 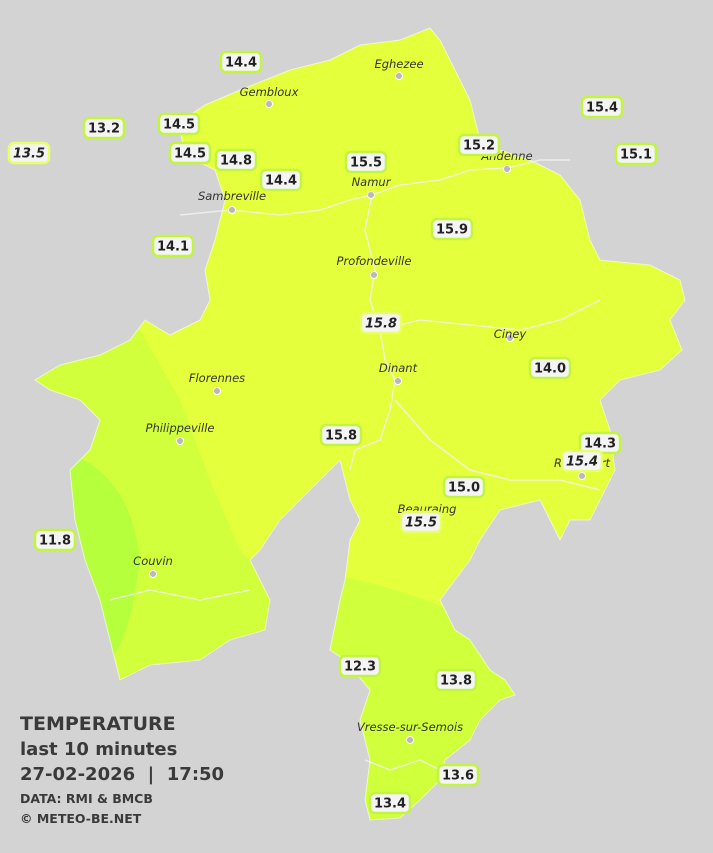 I want to click on city-label: Profondeville, so click(x=374, y=261).